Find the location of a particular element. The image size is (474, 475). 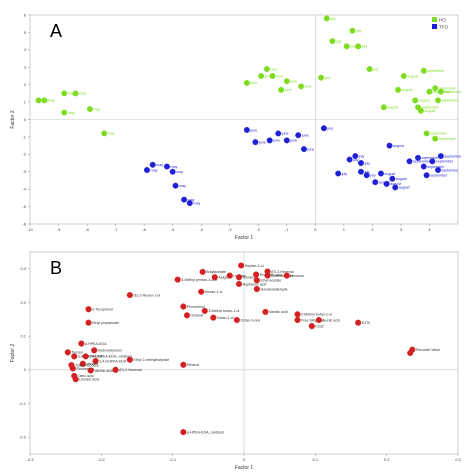

point-b-0-23: 2-Methyl butan-1-ol is located at coordinates (313, 314).